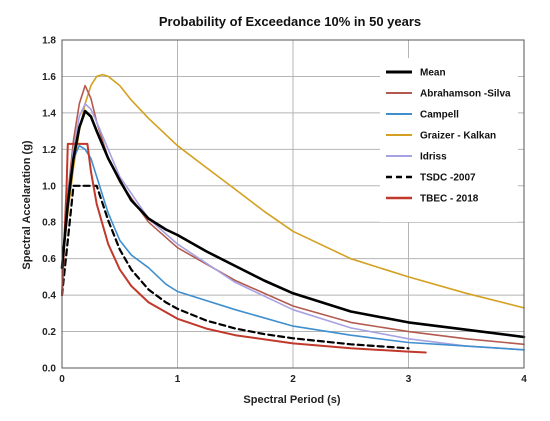  I want to click on legend-label-tbec-2018: TBEC - 2018, so click(449, 199).